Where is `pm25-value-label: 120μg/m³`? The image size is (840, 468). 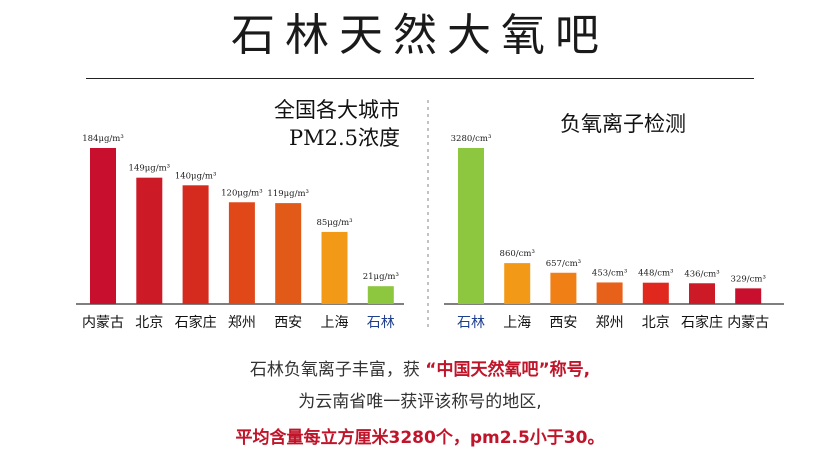
pm25-value-label: 120μg/m³ is located at coordinates (242, 193).